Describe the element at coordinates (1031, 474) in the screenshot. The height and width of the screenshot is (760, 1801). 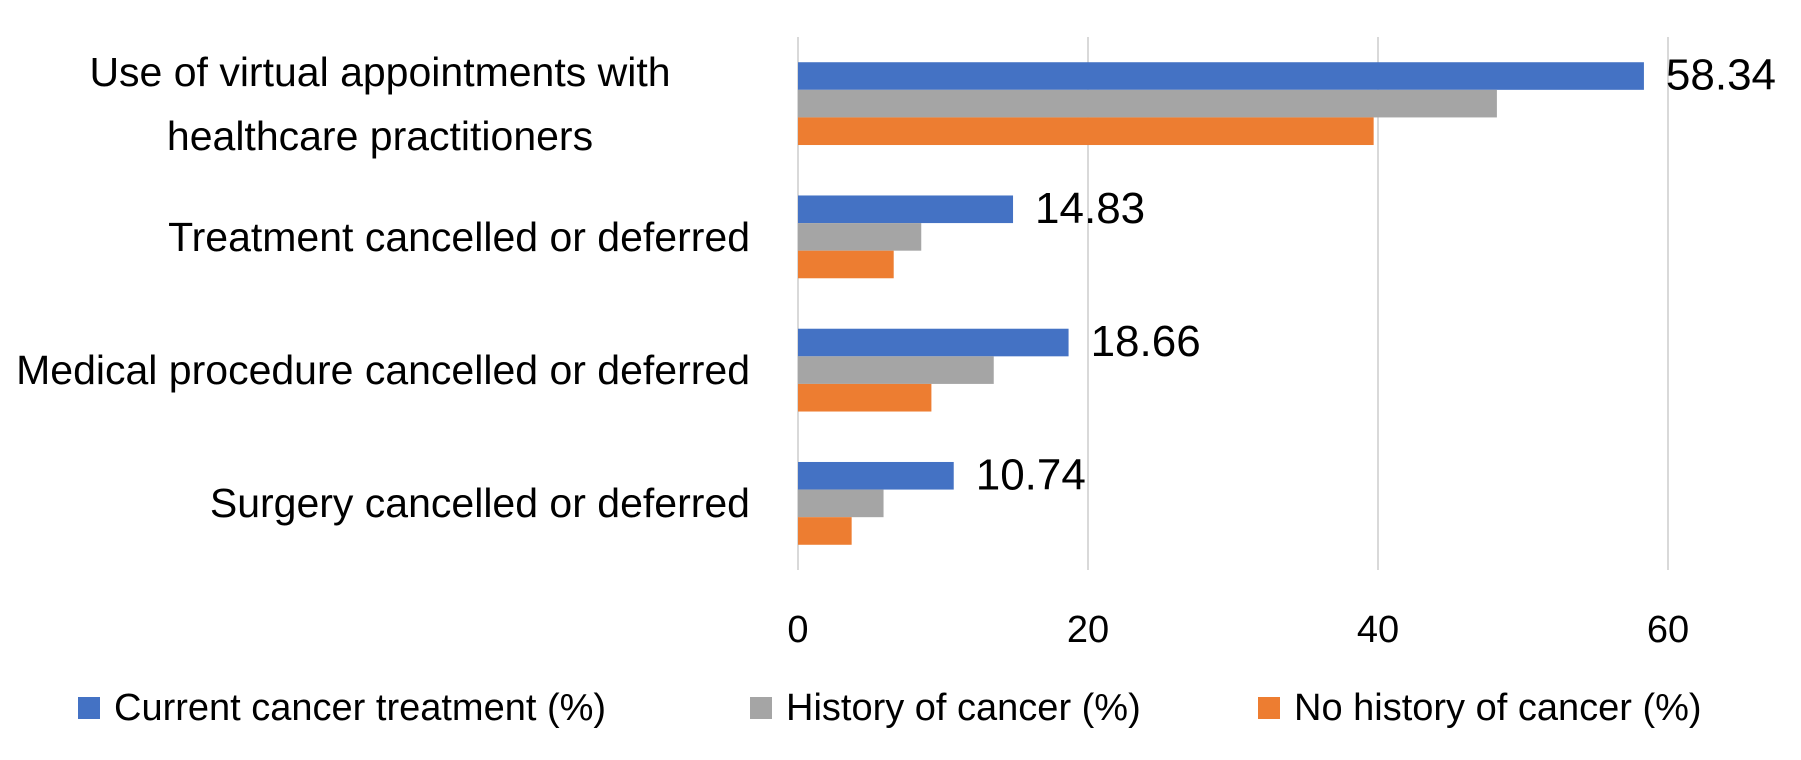
I see `data-label: 10.74` at that location.